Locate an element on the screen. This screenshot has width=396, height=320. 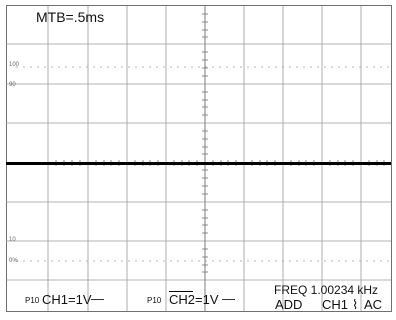
channel1-probe: P10 is located at coordinates (32, 300).